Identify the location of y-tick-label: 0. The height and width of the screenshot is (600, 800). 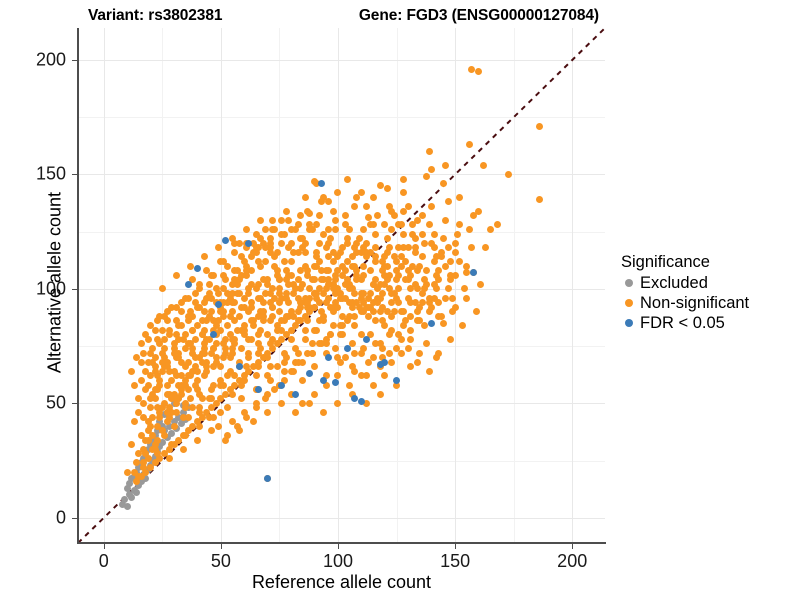
(60, 517).